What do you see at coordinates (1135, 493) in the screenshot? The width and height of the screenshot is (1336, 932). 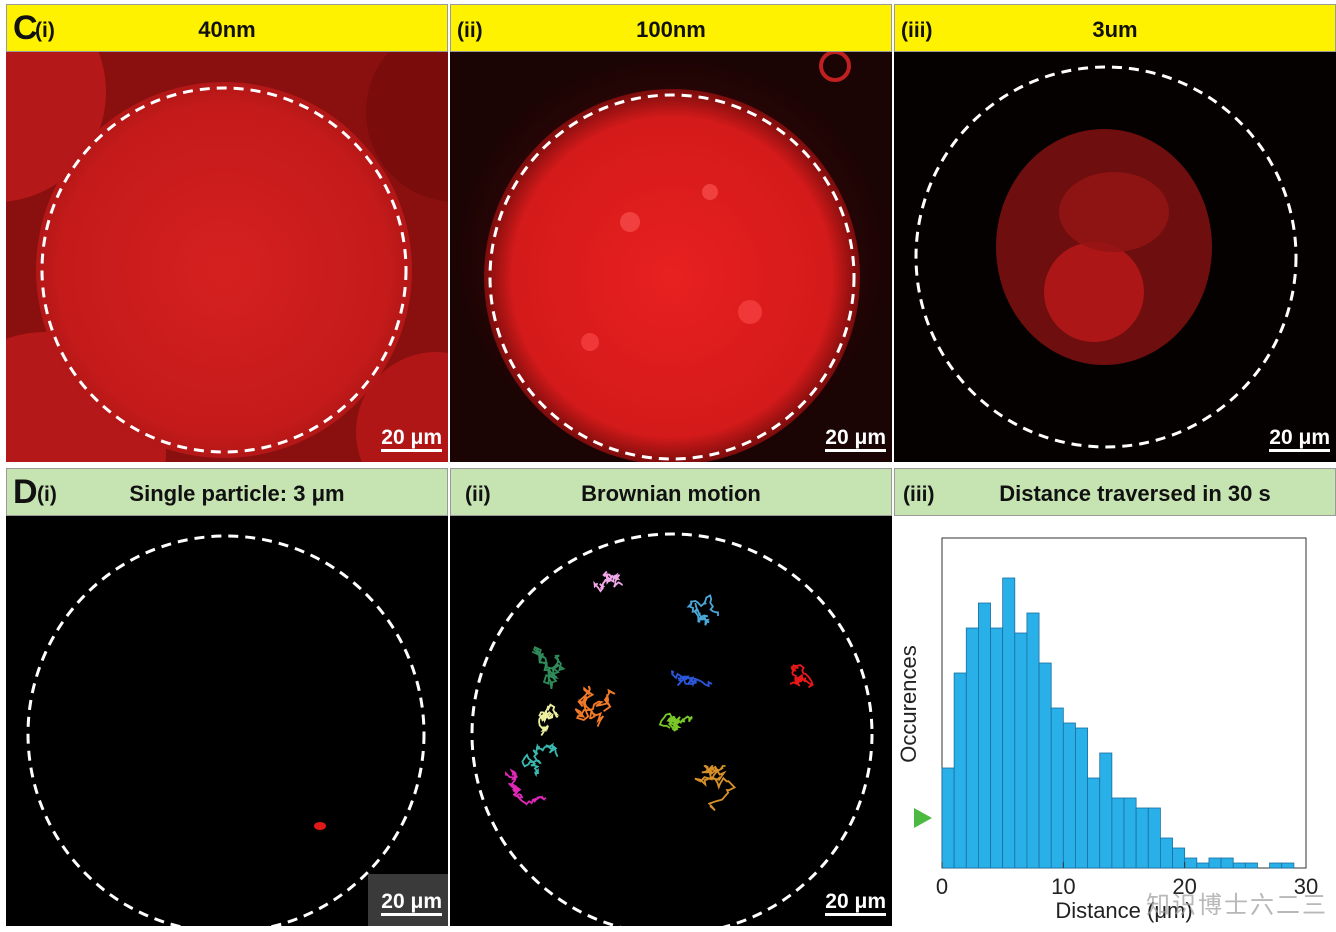 I see `panel-title: Distance traversed in 30 s` at bounding box center [1135, 493].